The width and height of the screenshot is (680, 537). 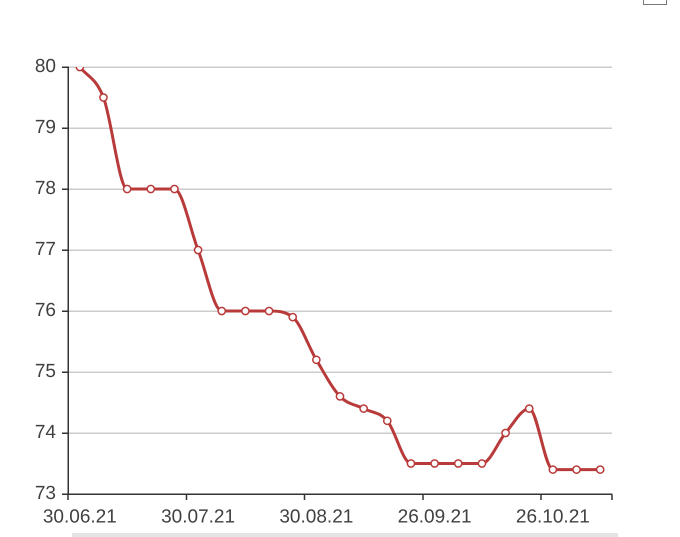 I want to click on y-tick-label: 80, so click(x=45, y=67).